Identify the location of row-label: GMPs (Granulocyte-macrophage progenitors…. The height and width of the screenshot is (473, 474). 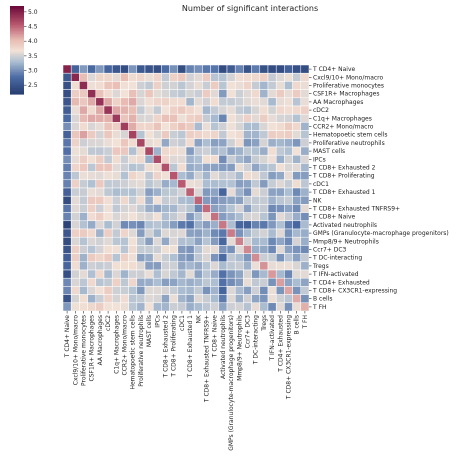
(381, 233).